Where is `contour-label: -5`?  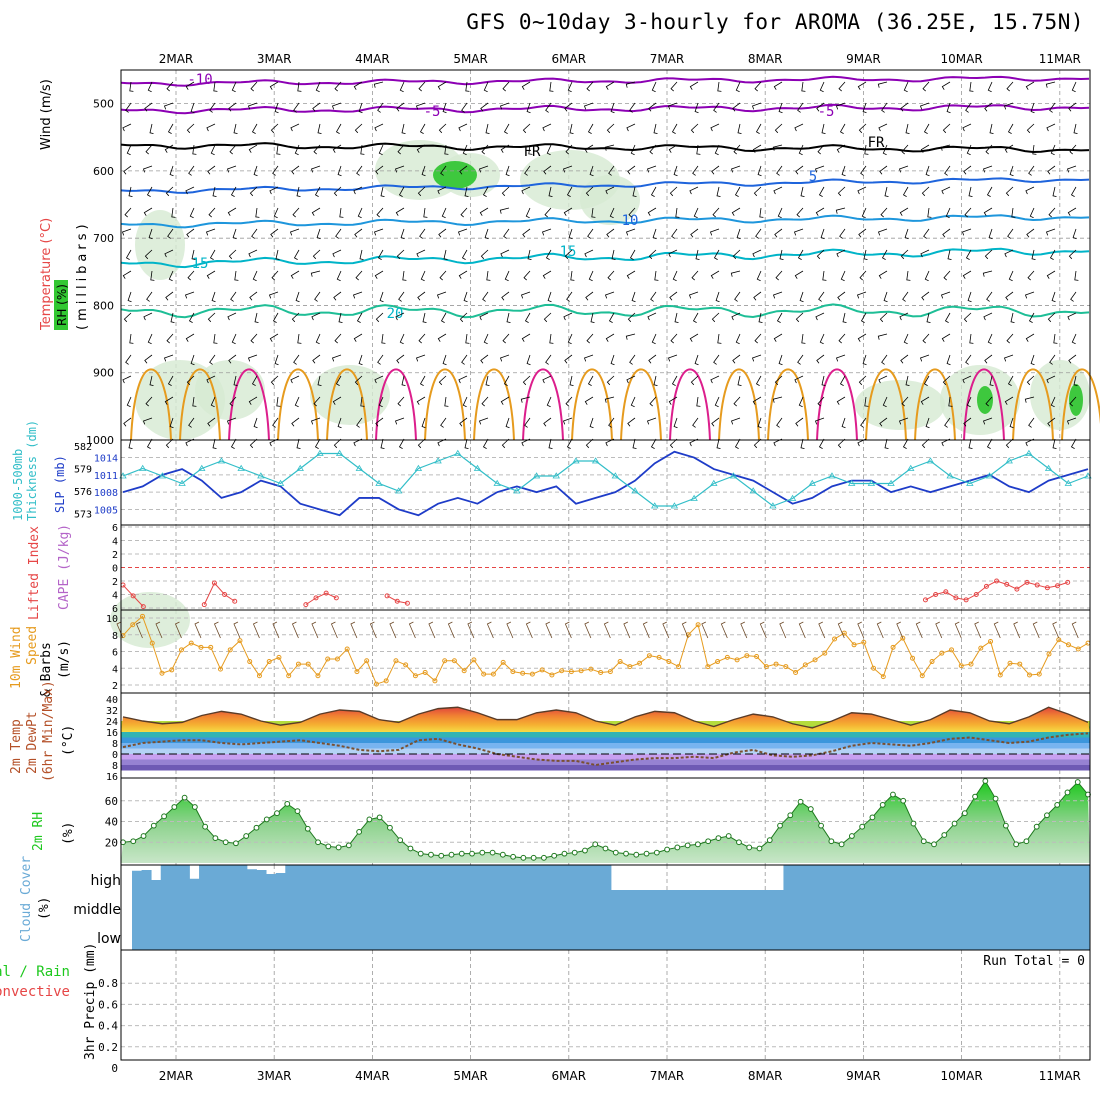 contour-label: -5 is located at coordinates (826, 112).